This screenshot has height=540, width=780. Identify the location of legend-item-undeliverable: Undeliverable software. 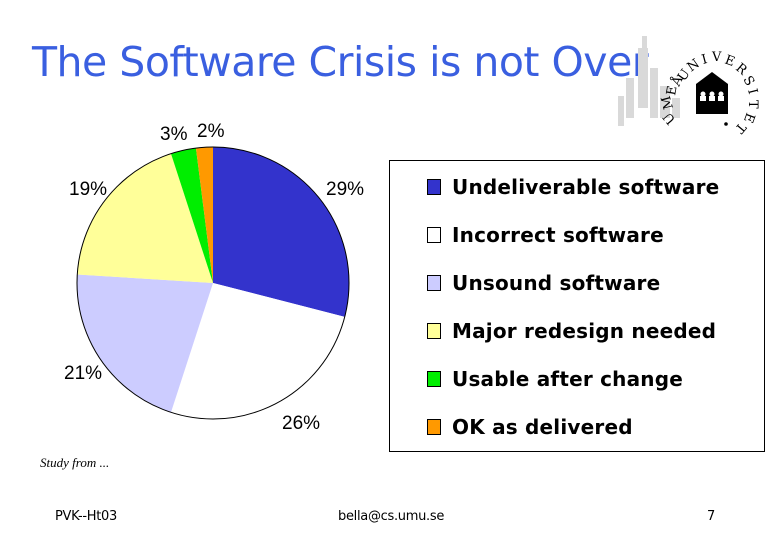
(573, 187).